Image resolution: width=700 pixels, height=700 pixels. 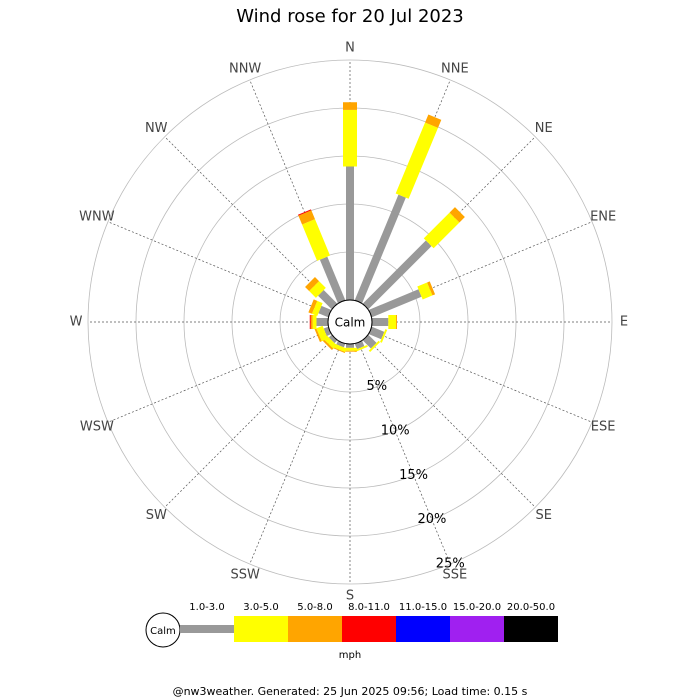 What do you see at coordinates (260, 607) in the screenshot?
I see `legend-label: 3.0-5.0` at bounding box center [260, 607].